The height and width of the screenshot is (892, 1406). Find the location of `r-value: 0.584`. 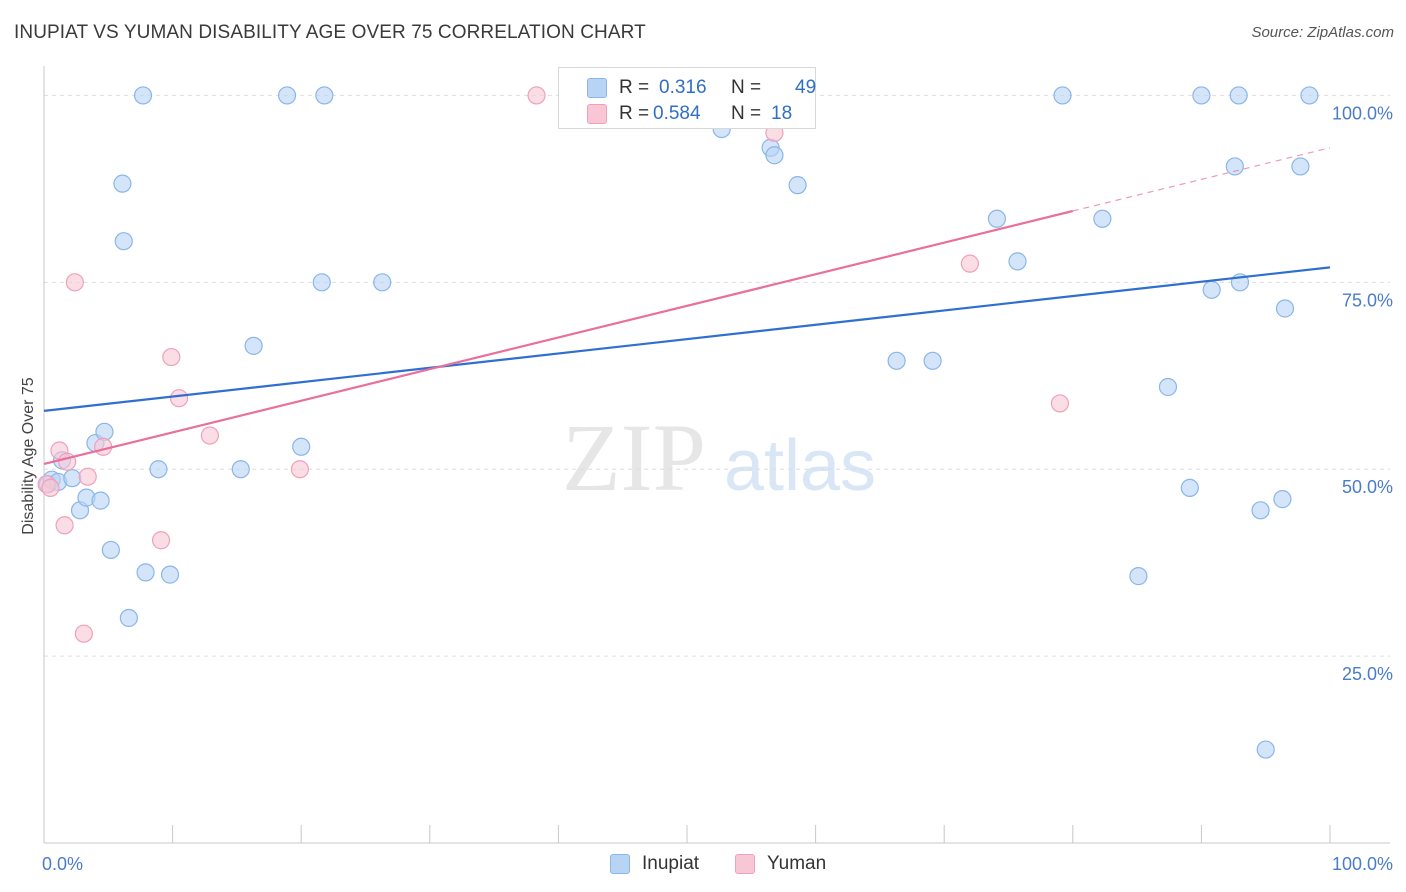

r-value: 0.584 is located at coordinates (677, 113).